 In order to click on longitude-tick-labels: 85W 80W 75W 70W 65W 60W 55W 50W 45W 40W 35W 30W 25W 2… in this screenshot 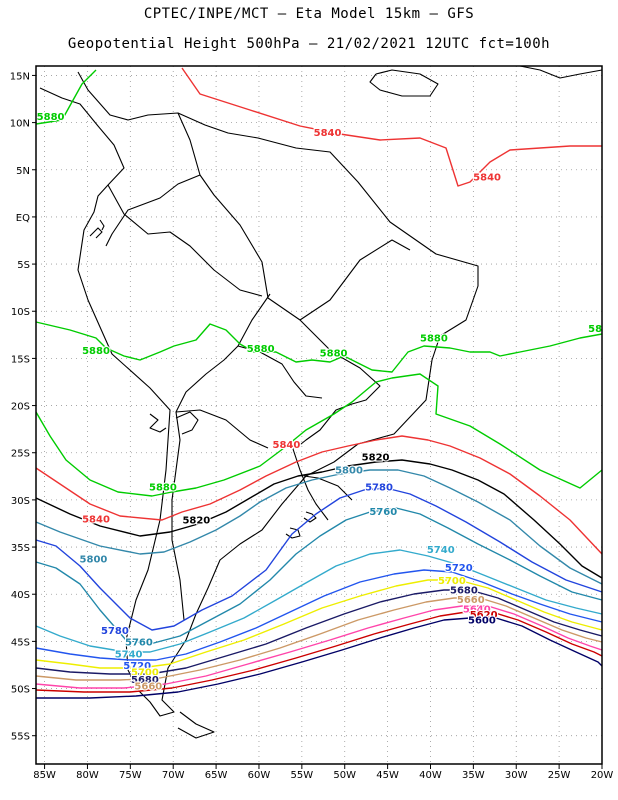, I will do `click(323, 772)`.